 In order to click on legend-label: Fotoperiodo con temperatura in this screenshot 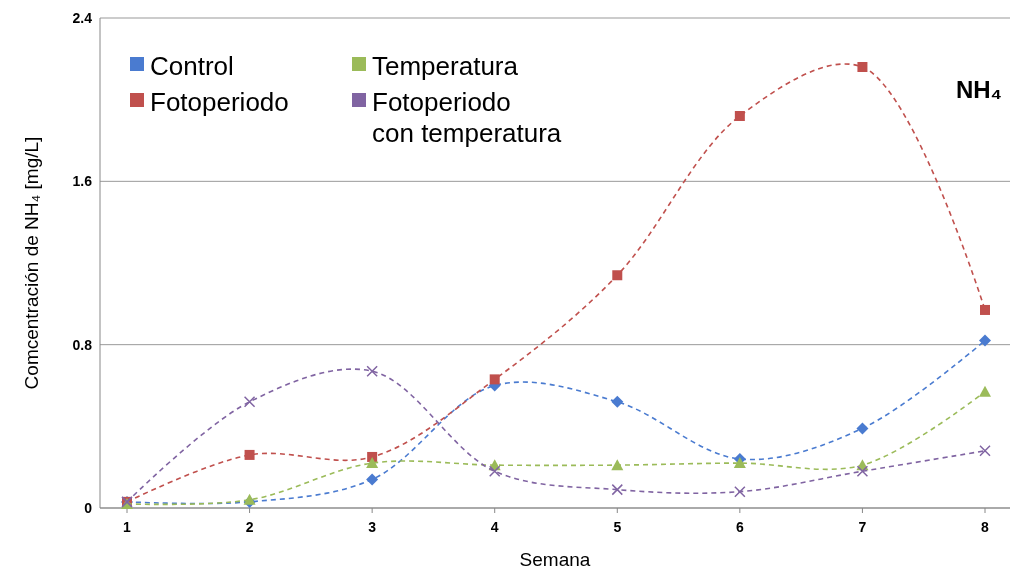, I will do `click(467, 118)`.